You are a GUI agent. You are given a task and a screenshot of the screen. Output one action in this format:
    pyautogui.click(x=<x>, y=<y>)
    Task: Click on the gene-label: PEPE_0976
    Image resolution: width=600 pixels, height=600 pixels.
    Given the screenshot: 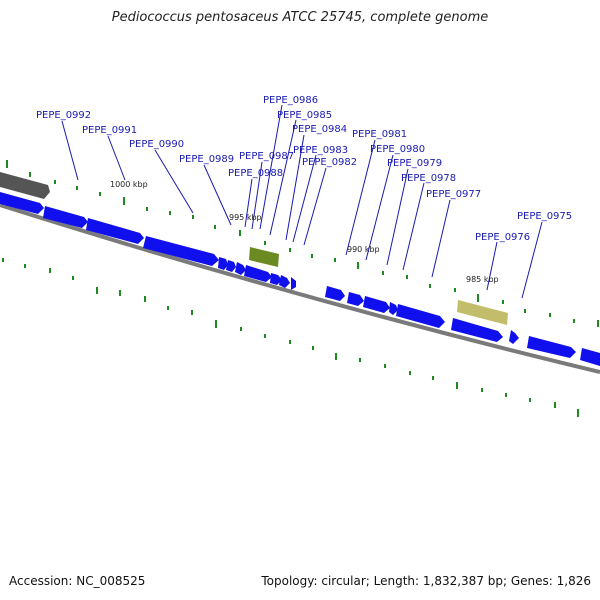 What is the action you would take?
    pyautogui.click(x=502, y=237)
    